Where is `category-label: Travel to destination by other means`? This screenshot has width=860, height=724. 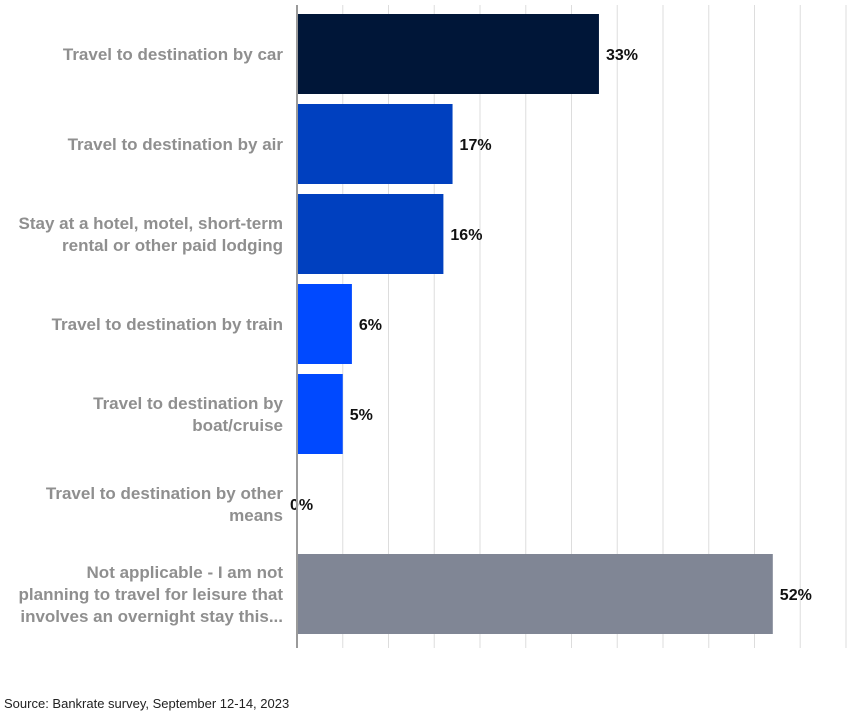
category-label: Travel to destination by other means is located at coordinates (164, 504).